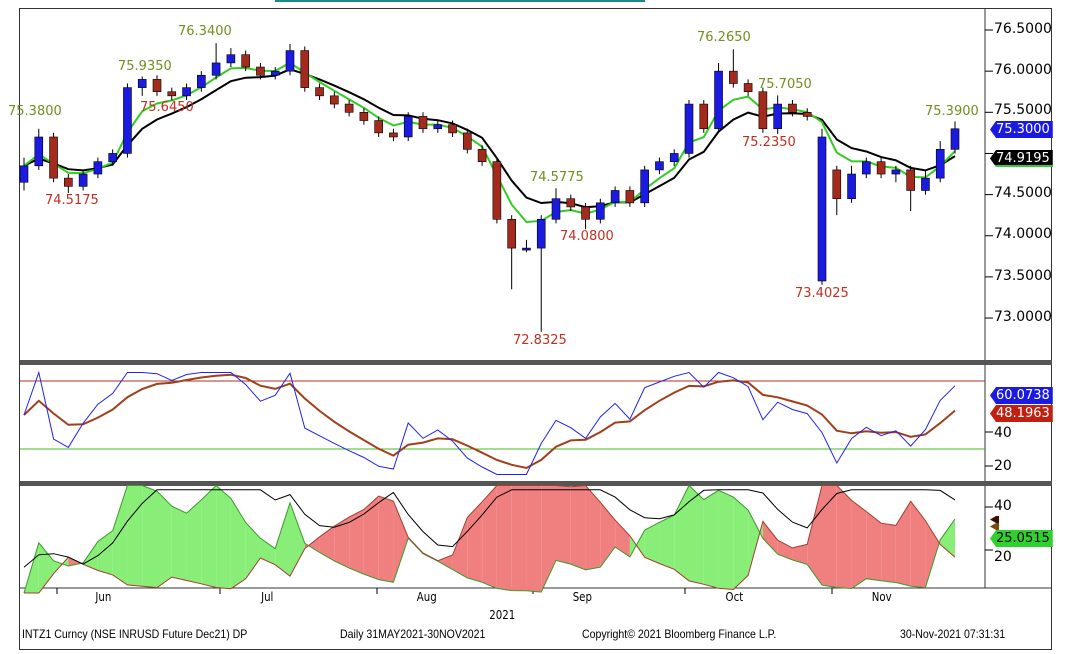  What do you see at coordinates (1023, 29) in the screenshot?
I see `y-tick: 76.5000` at bounding box center [1023, 29].